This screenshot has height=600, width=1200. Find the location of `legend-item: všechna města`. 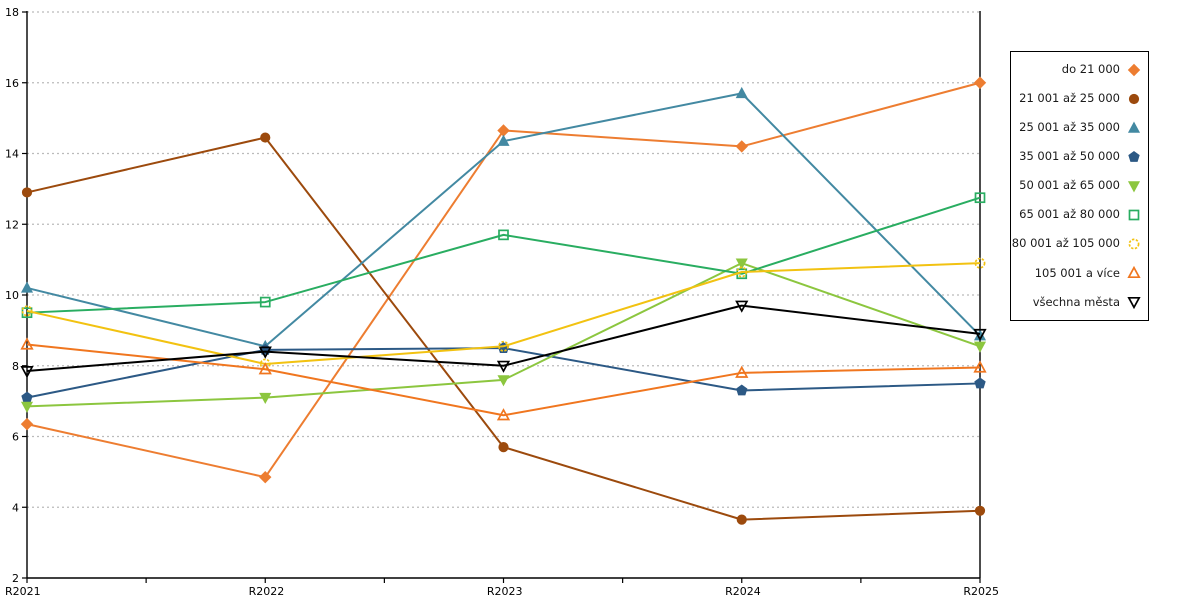

legend-item: všechna města is located at coordinates (1079, 302).